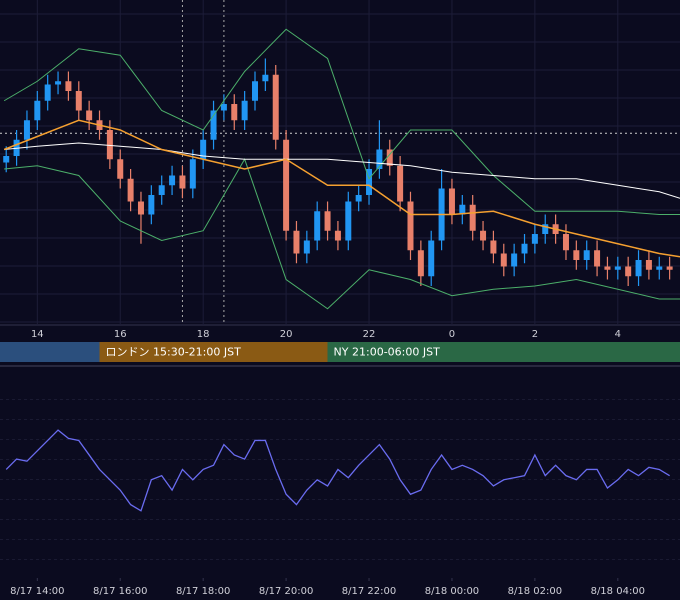 Image resolution: width=680 pixels, height=600 pixels. What do you see at coordinates (535, 334) in the screenshot?
I see `x-tick-label: 2` at bounding box center [535, 334].